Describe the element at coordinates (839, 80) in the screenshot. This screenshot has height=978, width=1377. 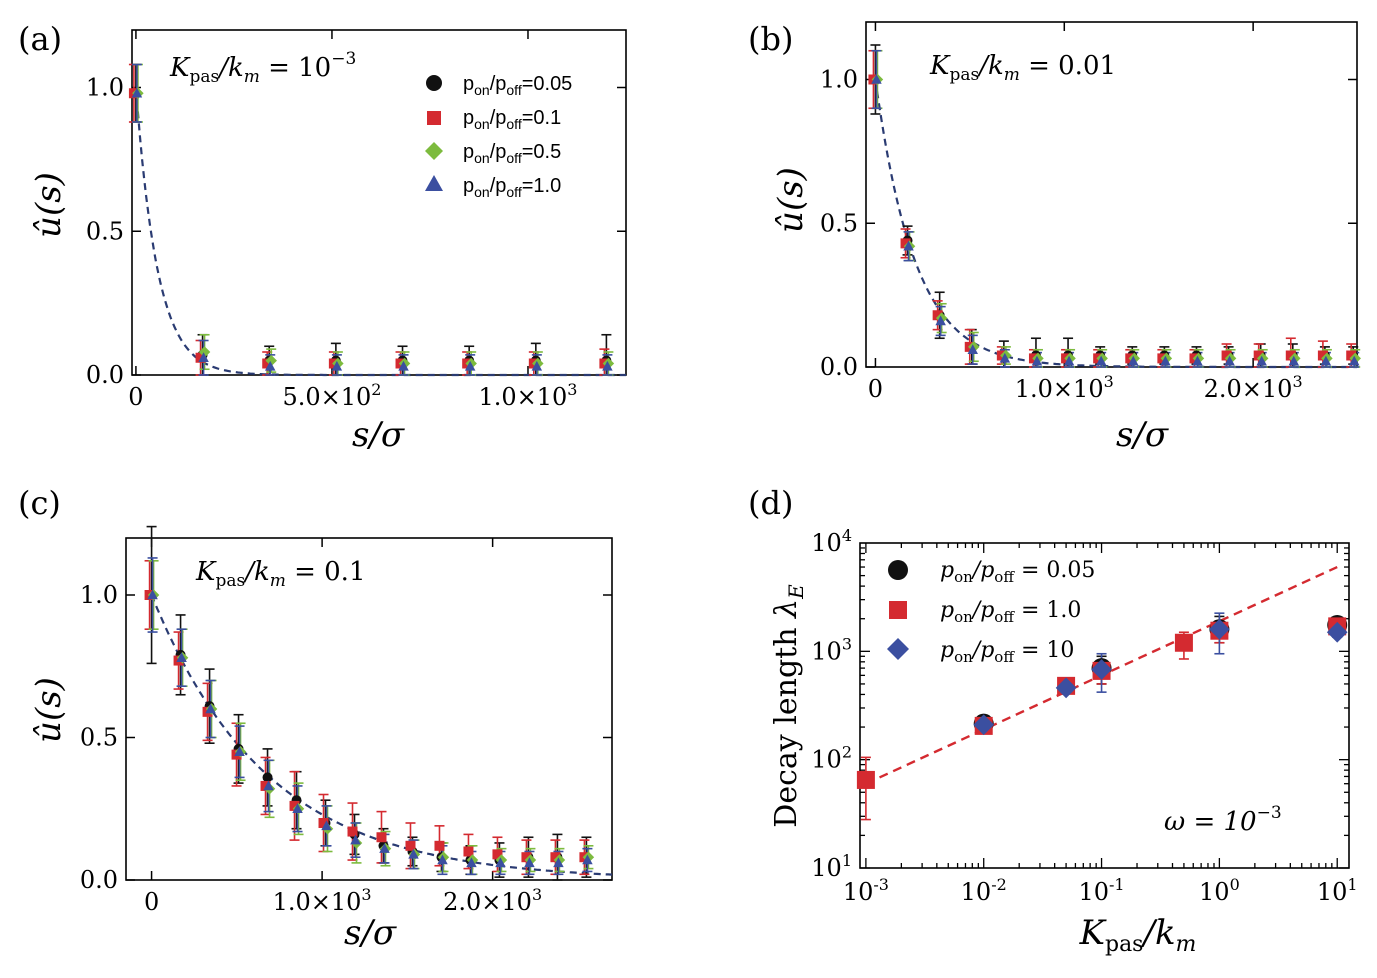
I see `tick-label: 1.0` at that location.